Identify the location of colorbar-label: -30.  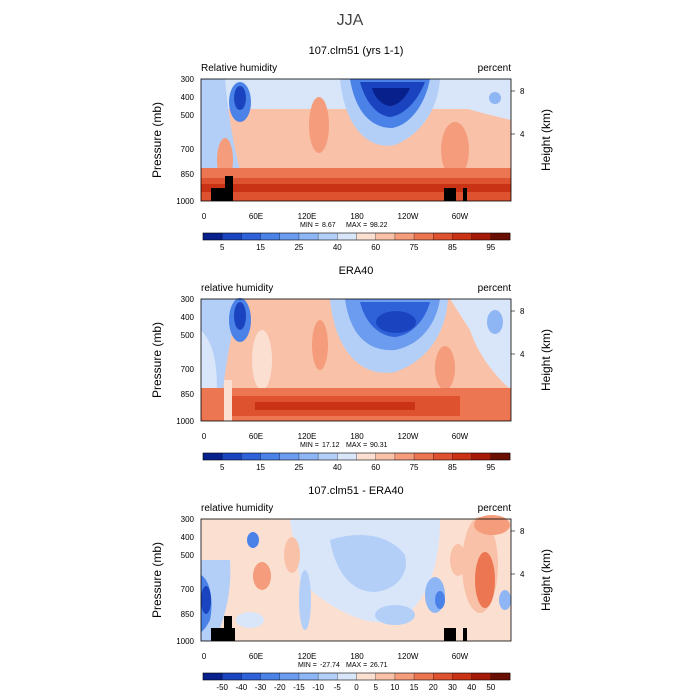
(261, 687).